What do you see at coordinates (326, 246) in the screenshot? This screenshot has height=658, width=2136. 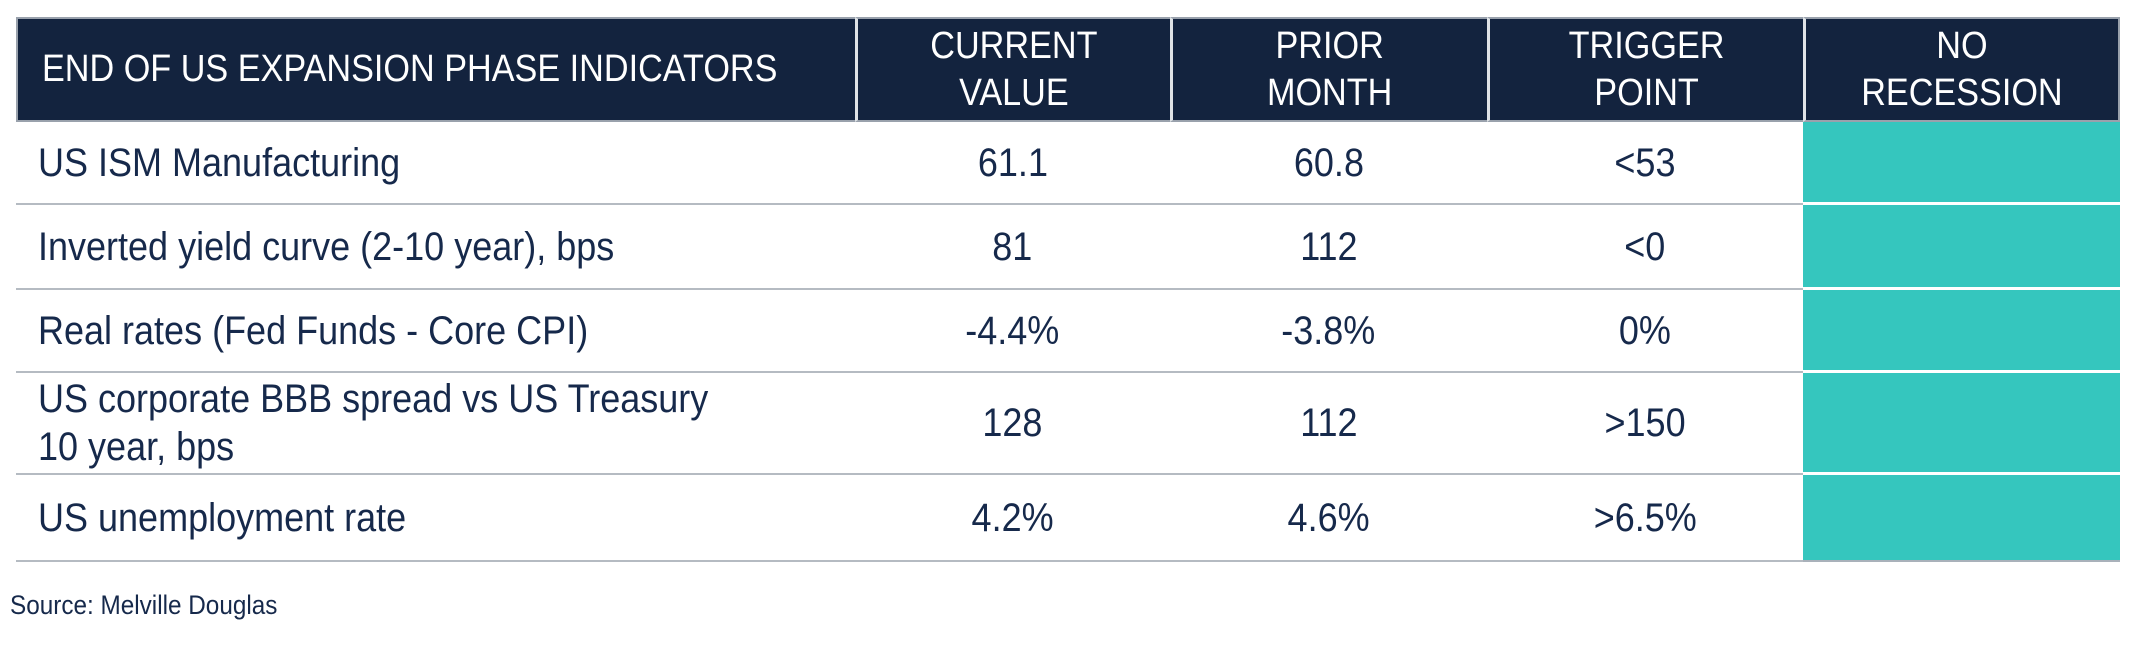 I see `indicator-name: Inverted yield curve (2-10 year), bps` at bounding box center [326, 246].